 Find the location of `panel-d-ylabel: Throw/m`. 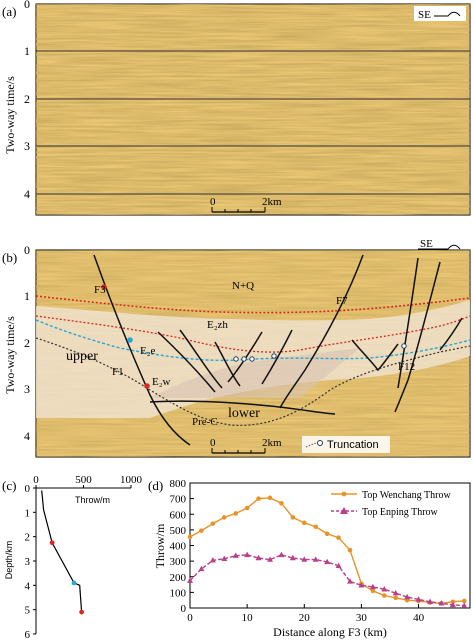

panel-d-ylabel: Throw/m is located at coordinates (160, 545).